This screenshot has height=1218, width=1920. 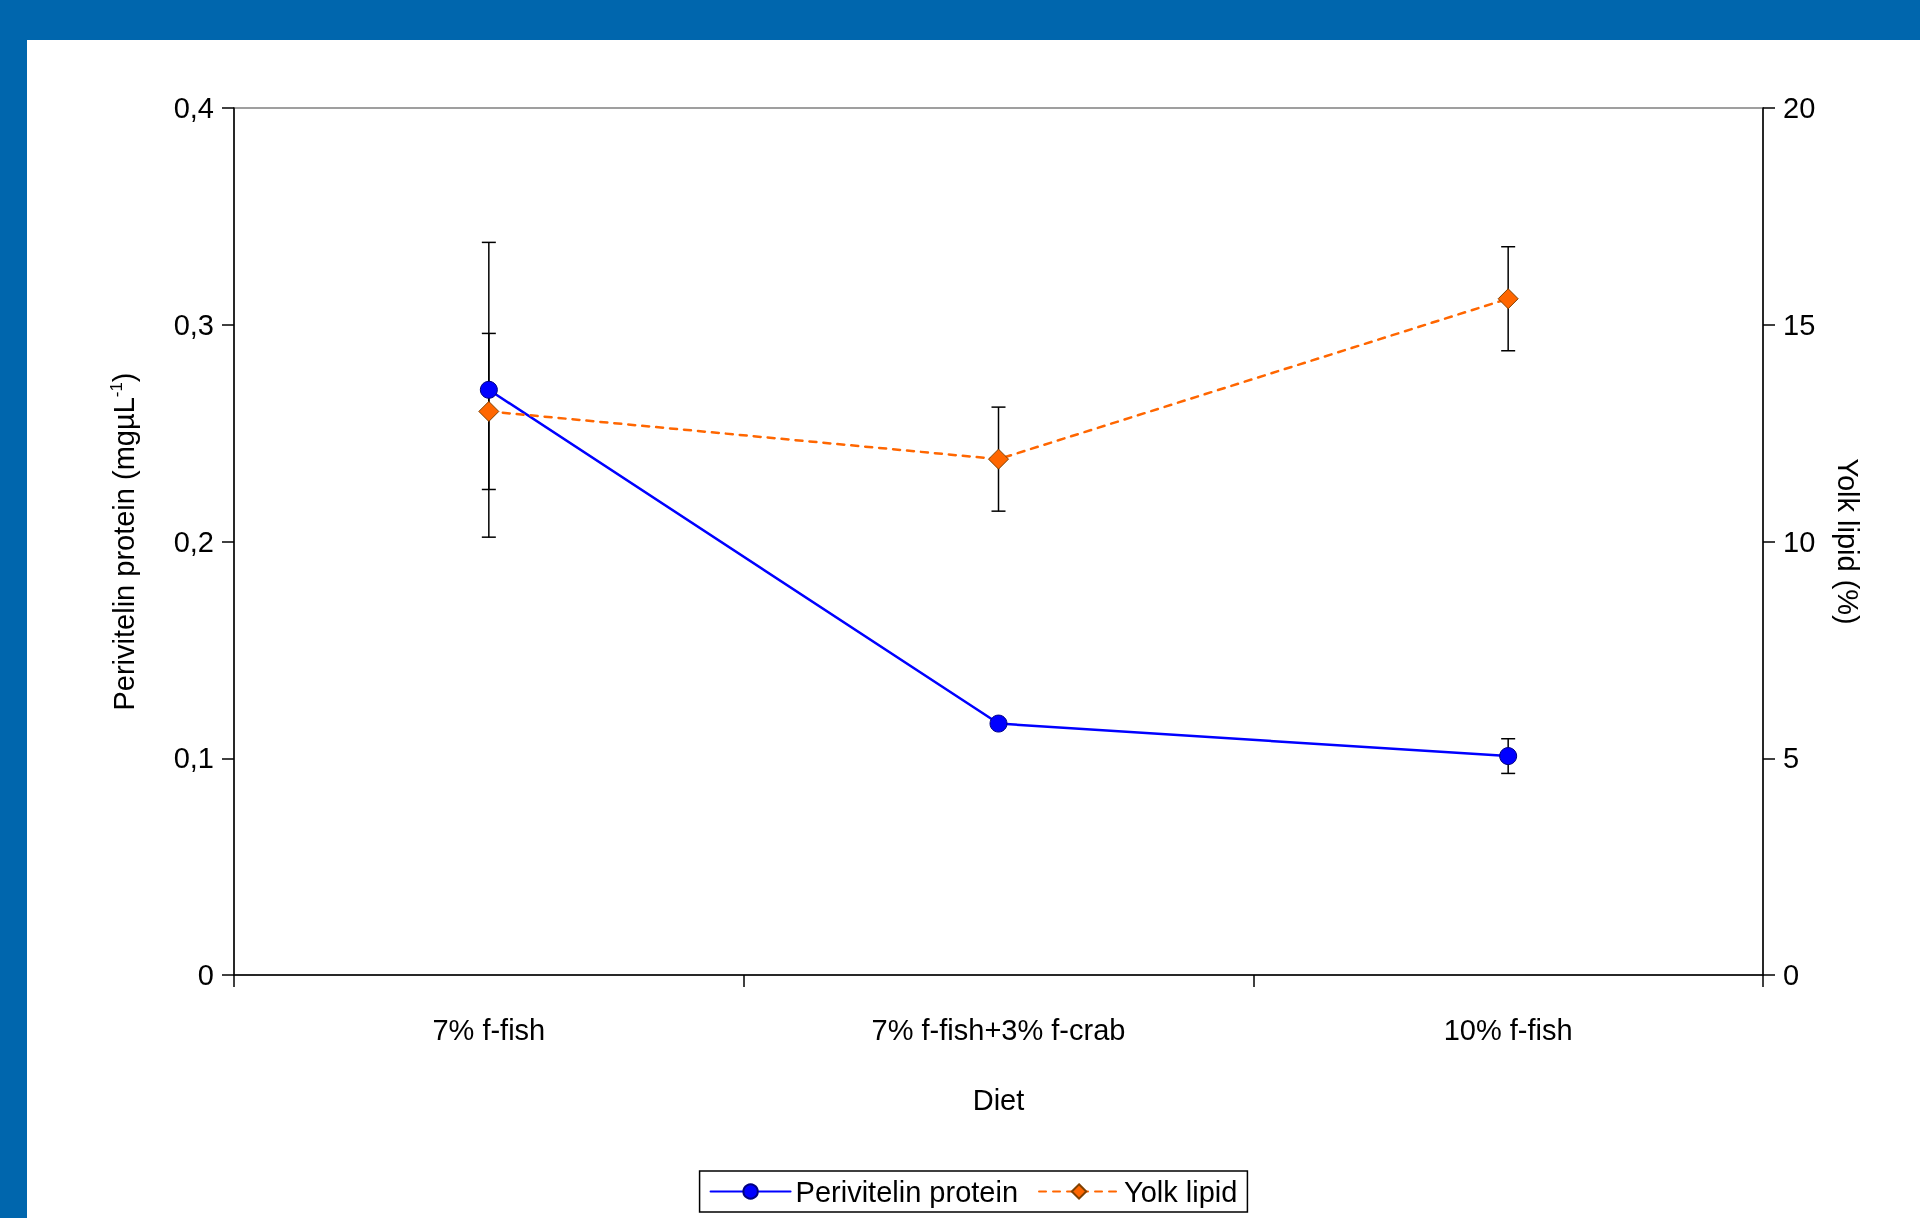 I want to click on y2-tick-label: 10, so click(x=1799, y=541).